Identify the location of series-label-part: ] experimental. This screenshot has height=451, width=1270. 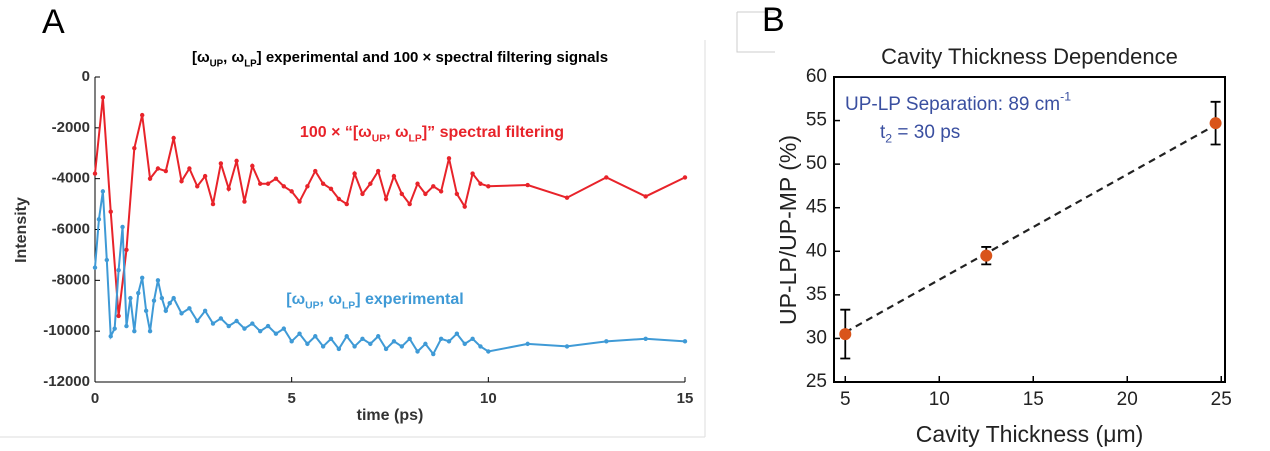
(409, 299).